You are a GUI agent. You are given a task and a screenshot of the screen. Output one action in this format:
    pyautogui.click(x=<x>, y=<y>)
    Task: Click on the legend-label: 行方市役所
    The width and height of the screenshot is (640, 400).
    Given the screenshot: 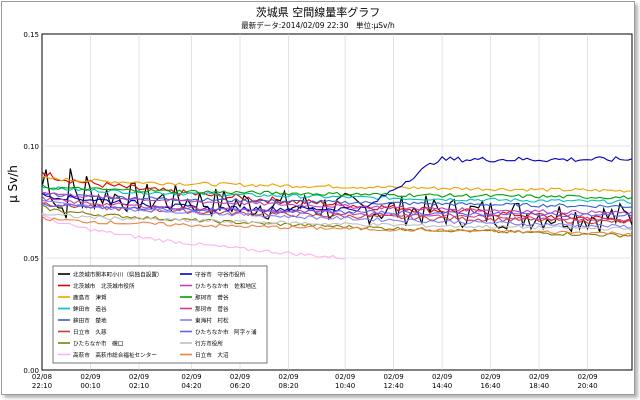 What is the action you would take?
    pyautogui.click(x=209, y=344)
    